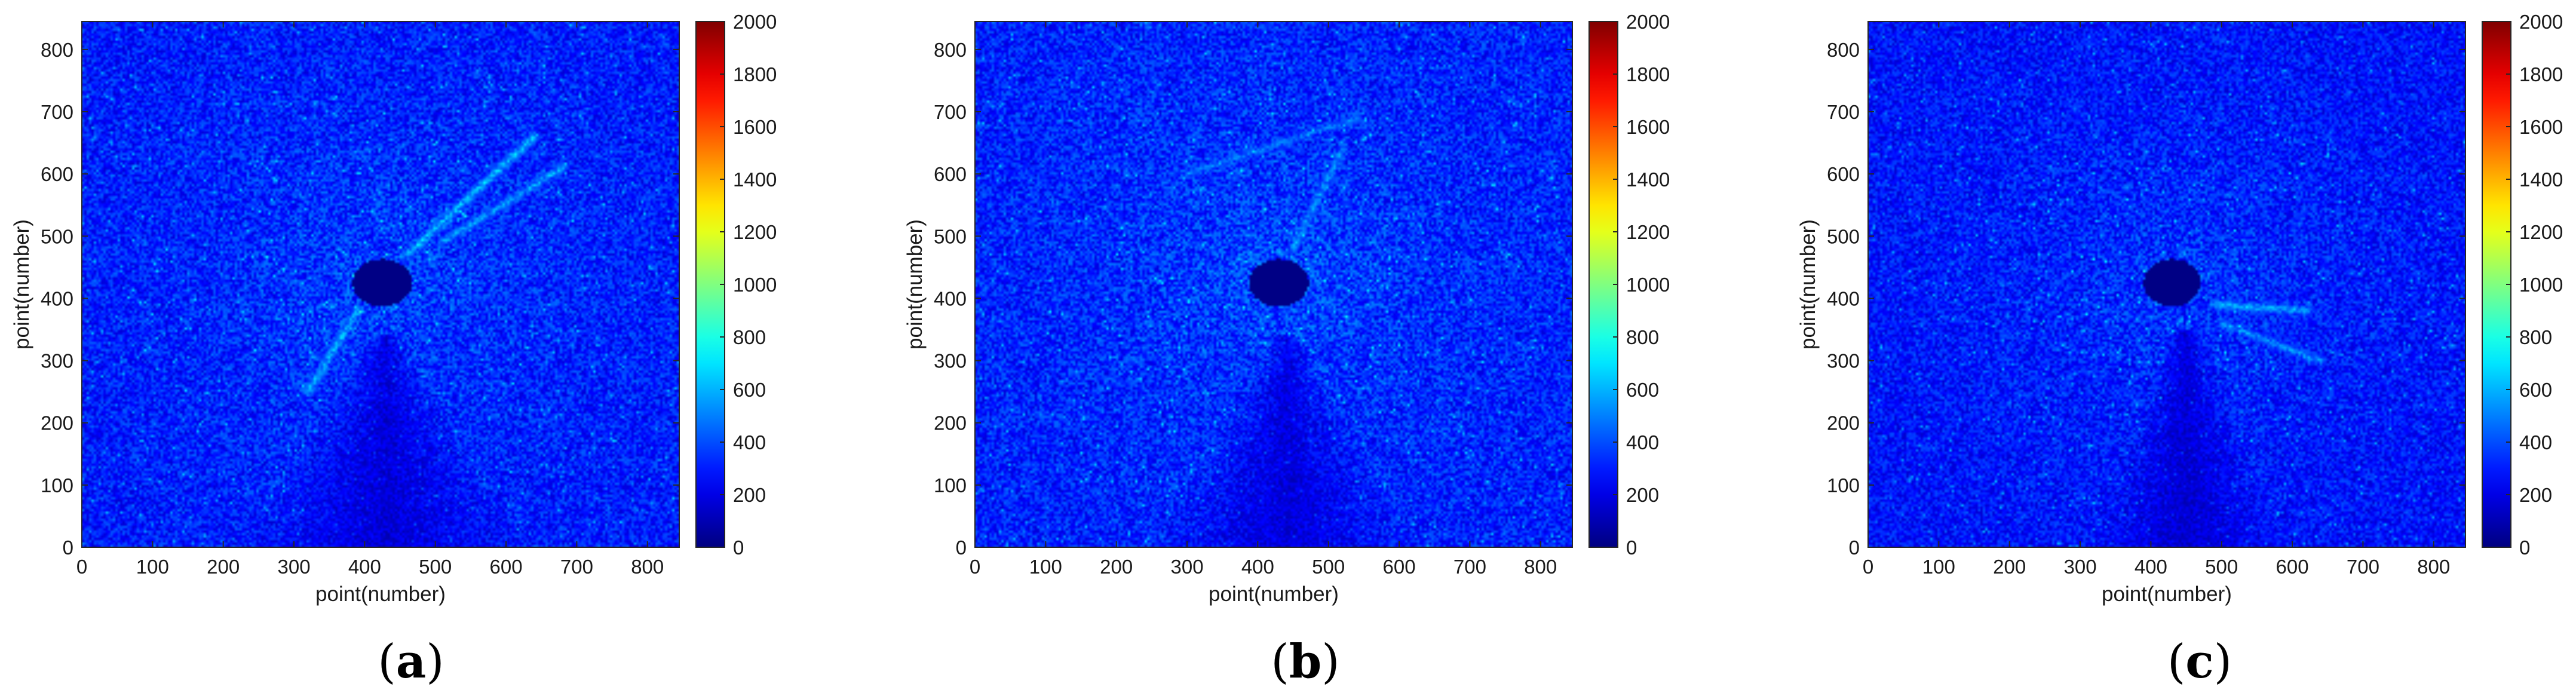  What do you see at coordinates (1843, 298) in the screenshot?
I see `y-tick-label: 400` at bounding box center [1843, 298].